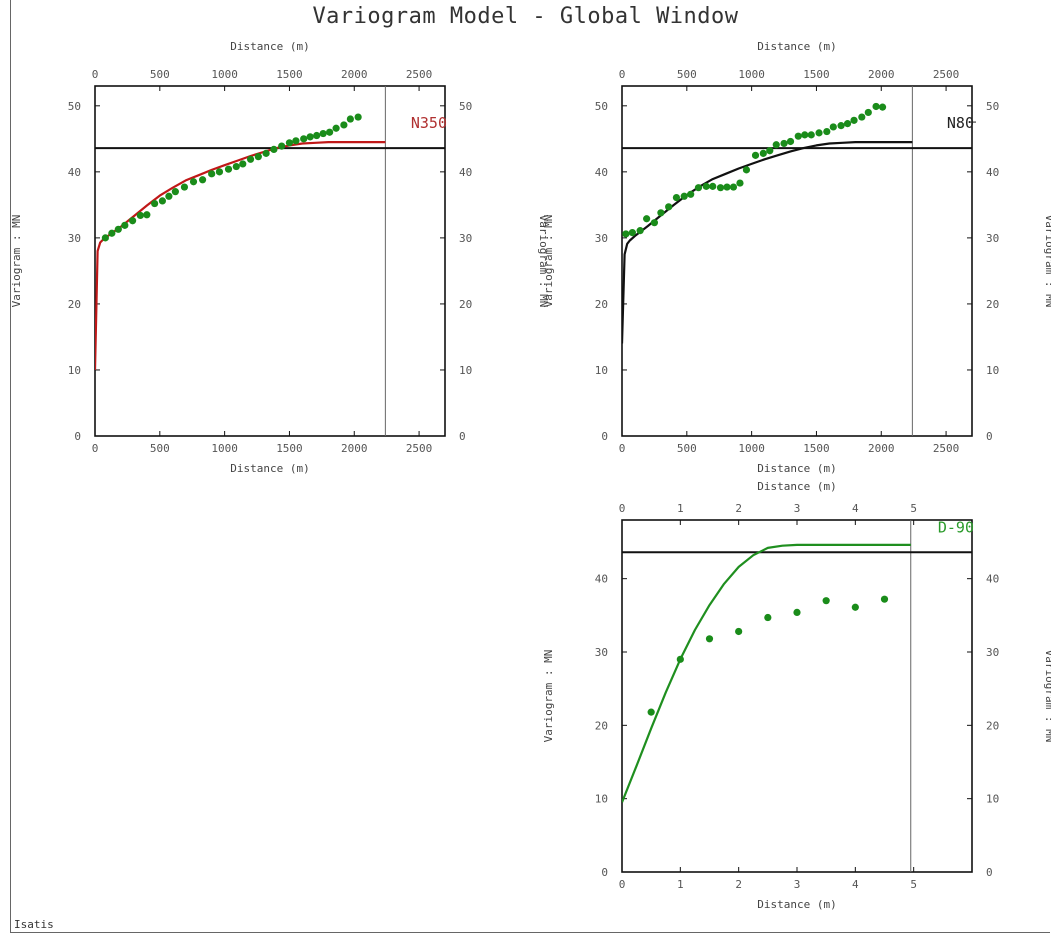 This screenshot has height=935, width=1051. I want to click on x-tick-label: 1, so click(680, 884).